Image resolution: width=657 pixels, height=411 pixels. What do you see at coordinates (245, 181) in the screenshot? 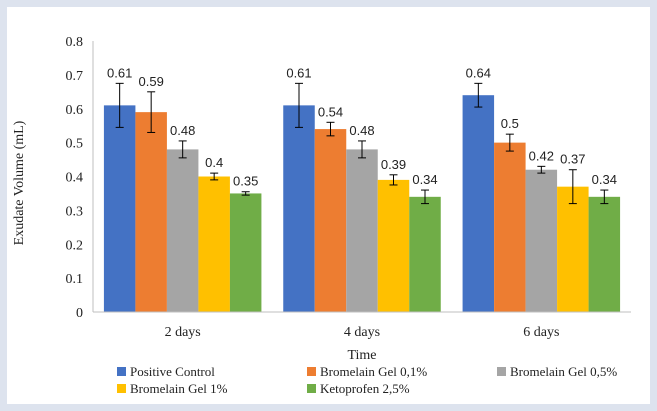
I see `data-label: 0.35` at bounding box center [245, 181].